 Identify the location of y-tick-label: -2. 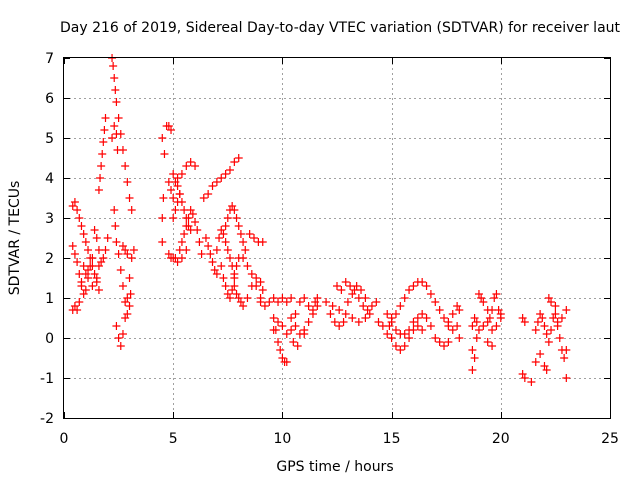
(47, 419).